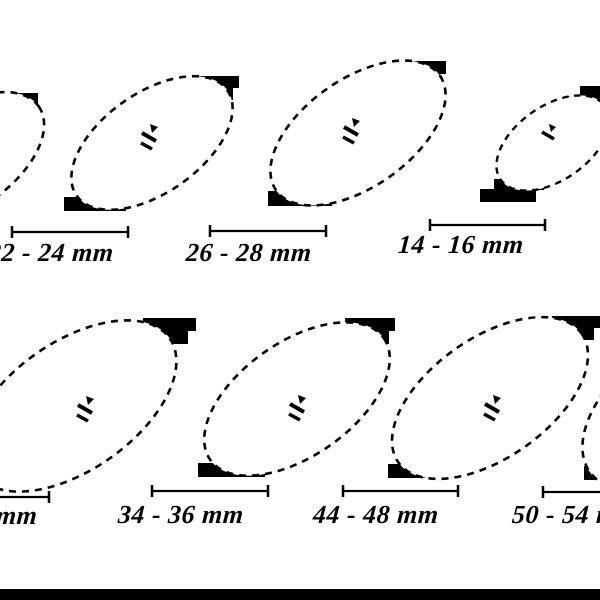 This screenshot has height=600, width=600. Describe the element at coordinates (19, 515) in the screenshot. I see `size-label-truncated: mm` at that location.